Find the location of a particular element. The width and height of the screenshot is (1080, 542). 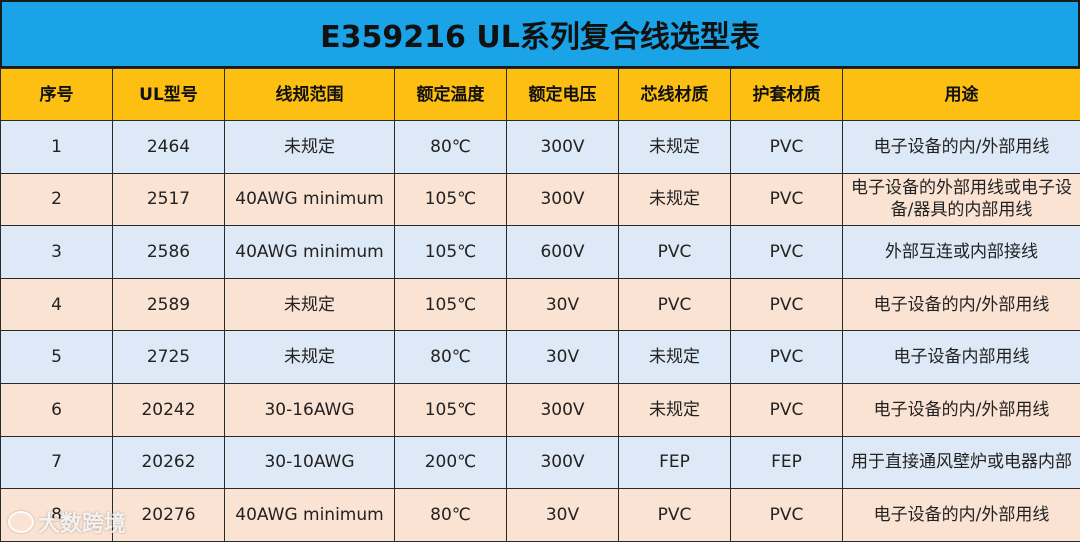

table-cell: 外部互连或内部接线 is located at coordinates (961, 252).